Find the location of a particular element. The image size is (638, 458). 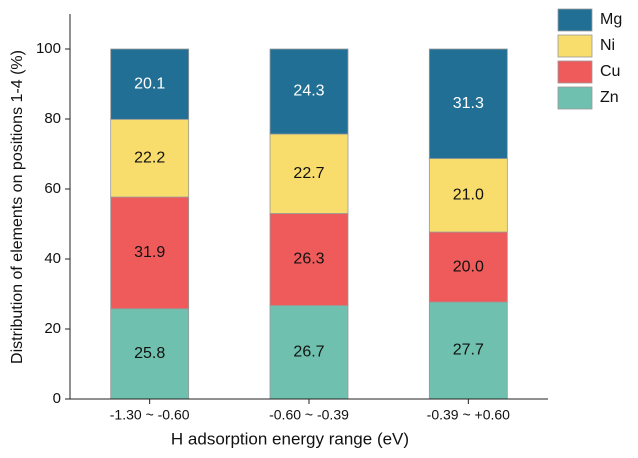

x-tick-label: -1.30 ~ -0.60 is located at coordinates (150, 415).